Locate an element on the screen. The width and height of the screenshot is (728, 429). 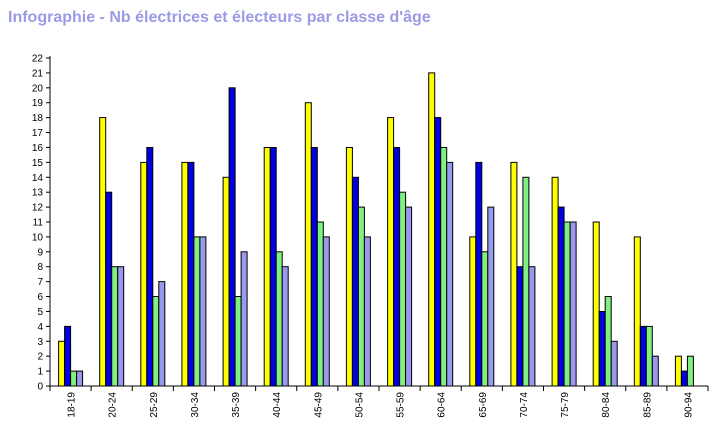
y-tick-label: 5 is located at coordinates (40, 312).